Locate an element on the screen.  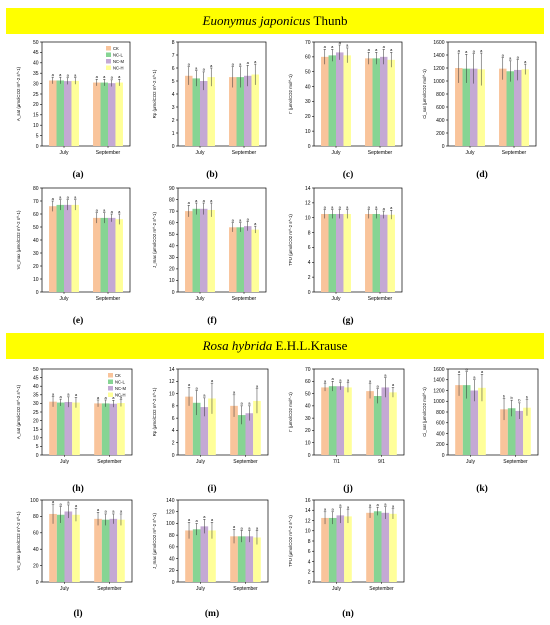
y-tick-label: 400 is located at coordinates (440, 434).